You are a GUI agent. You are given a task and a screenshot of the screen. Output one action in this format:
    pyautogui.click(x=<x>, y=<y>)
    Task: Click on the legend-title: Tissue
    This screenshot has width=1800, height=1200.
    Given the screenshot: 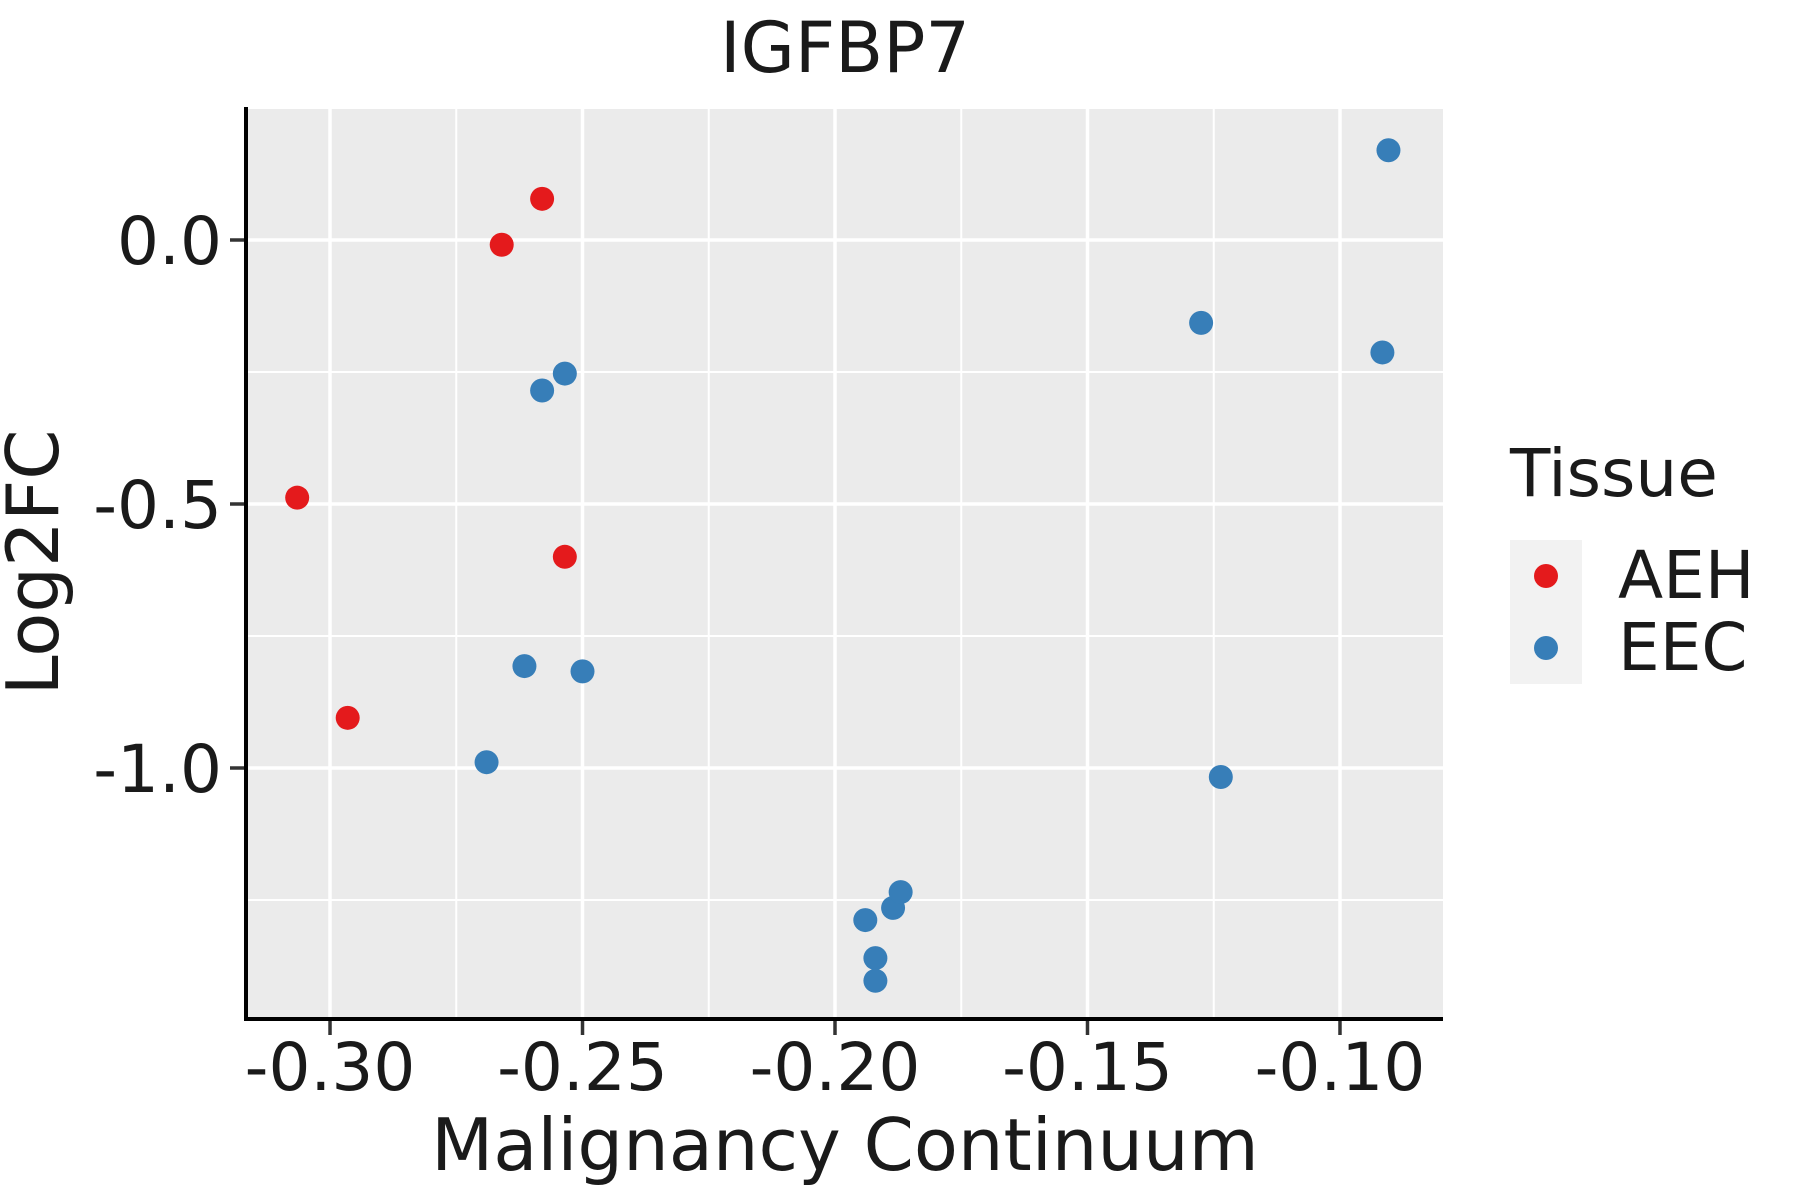 What is the action you would take?
    pyautogui.click(x=1614, y=473)
    